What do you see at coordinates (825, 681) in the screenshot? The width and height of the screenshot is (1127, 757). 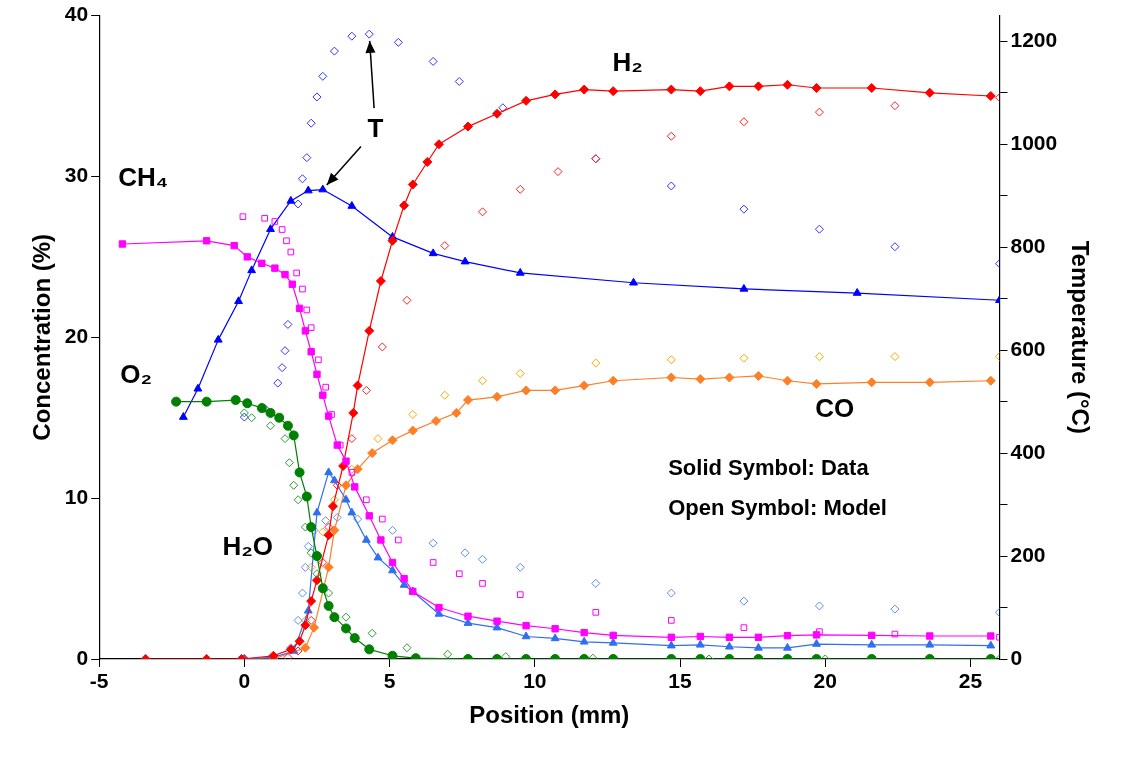 I see `x-tick-label: 20` at bounding box center [825, 681].